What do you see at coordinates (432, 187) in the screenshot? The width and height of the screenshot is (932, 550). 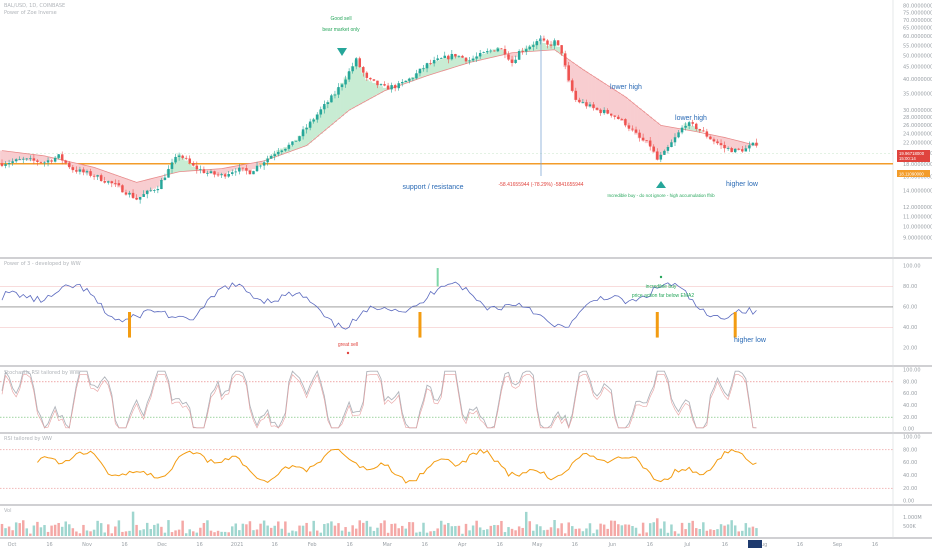 I see `annotation-support-resistance: support / resistance` at bounding box center [432, 187].